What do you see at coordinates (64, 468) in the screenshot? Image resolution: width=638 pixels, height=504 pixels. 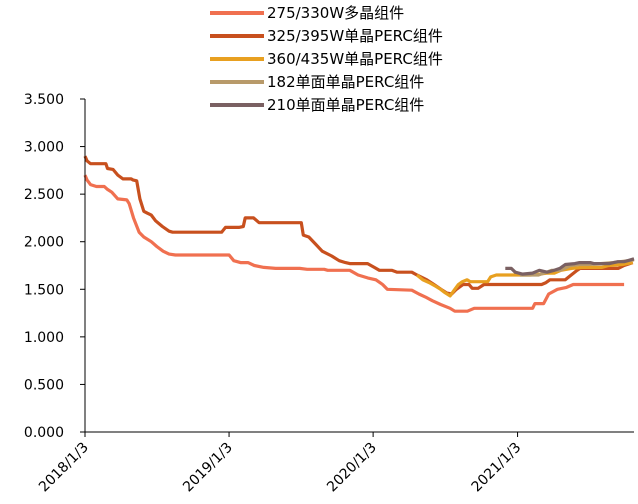 I see `x-tick-label: 2018/1/3` at bounding box center [64, 468].